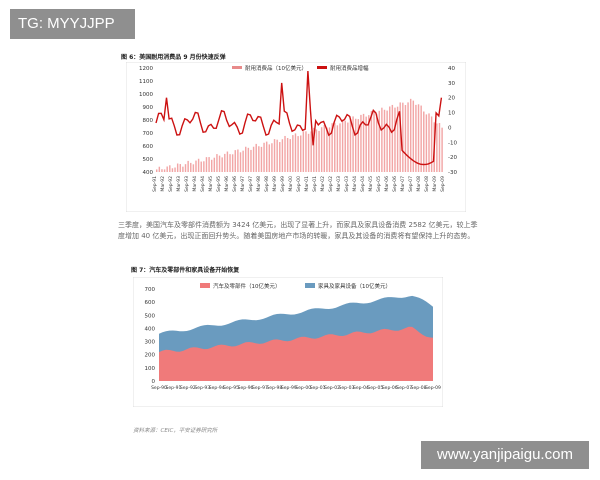 The height and width of the screenshot is (480, 600). I want to click on x-tick-label: Mar-93, so click(179, 184).